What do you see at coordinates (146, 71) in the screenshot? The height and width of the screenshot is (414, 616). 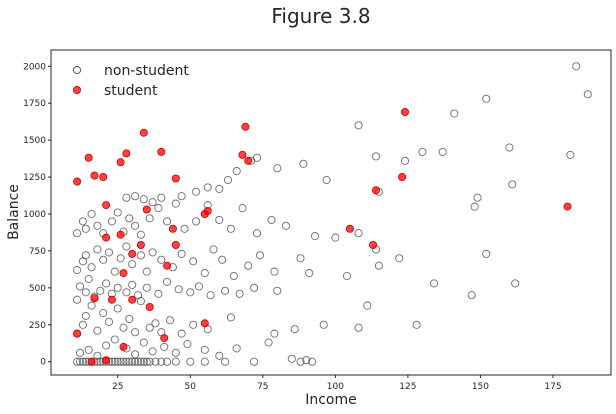 I see `legend-label-non-student: non-student` at bounding box center [146, 71].